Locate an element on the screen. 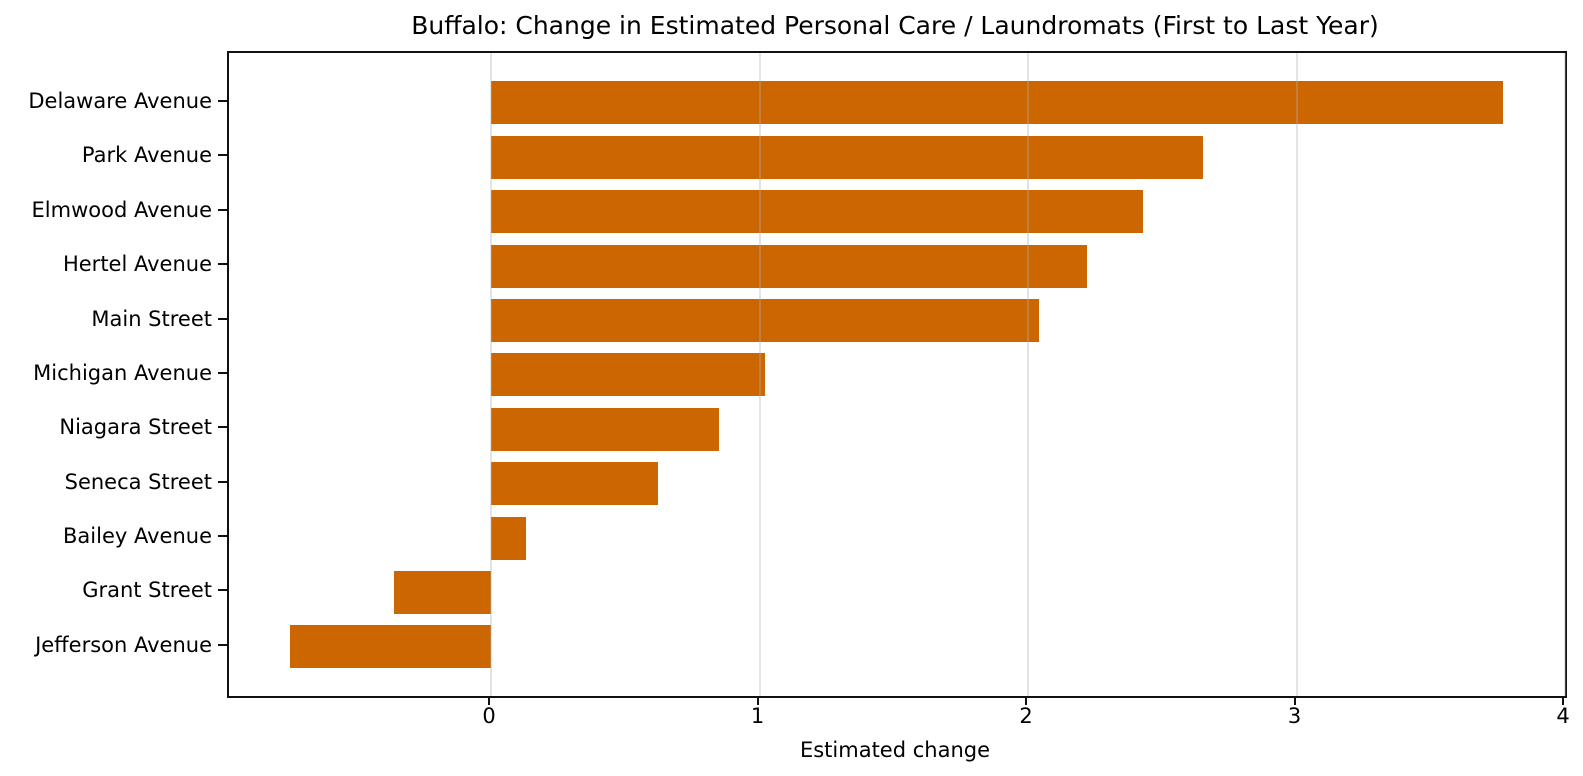  y-axis-label: Hertel Avenue is located at coordinates (137, 264).